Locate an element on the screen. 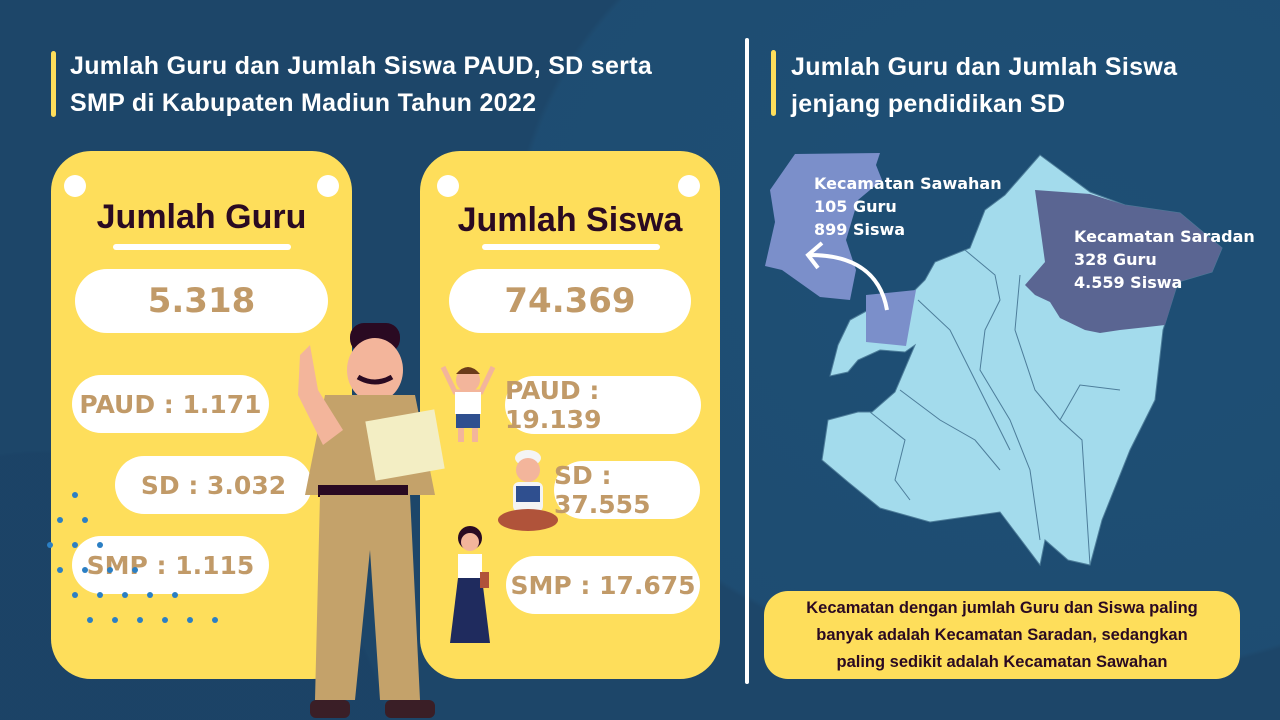  section-divider is located at coordinates (747, 361).